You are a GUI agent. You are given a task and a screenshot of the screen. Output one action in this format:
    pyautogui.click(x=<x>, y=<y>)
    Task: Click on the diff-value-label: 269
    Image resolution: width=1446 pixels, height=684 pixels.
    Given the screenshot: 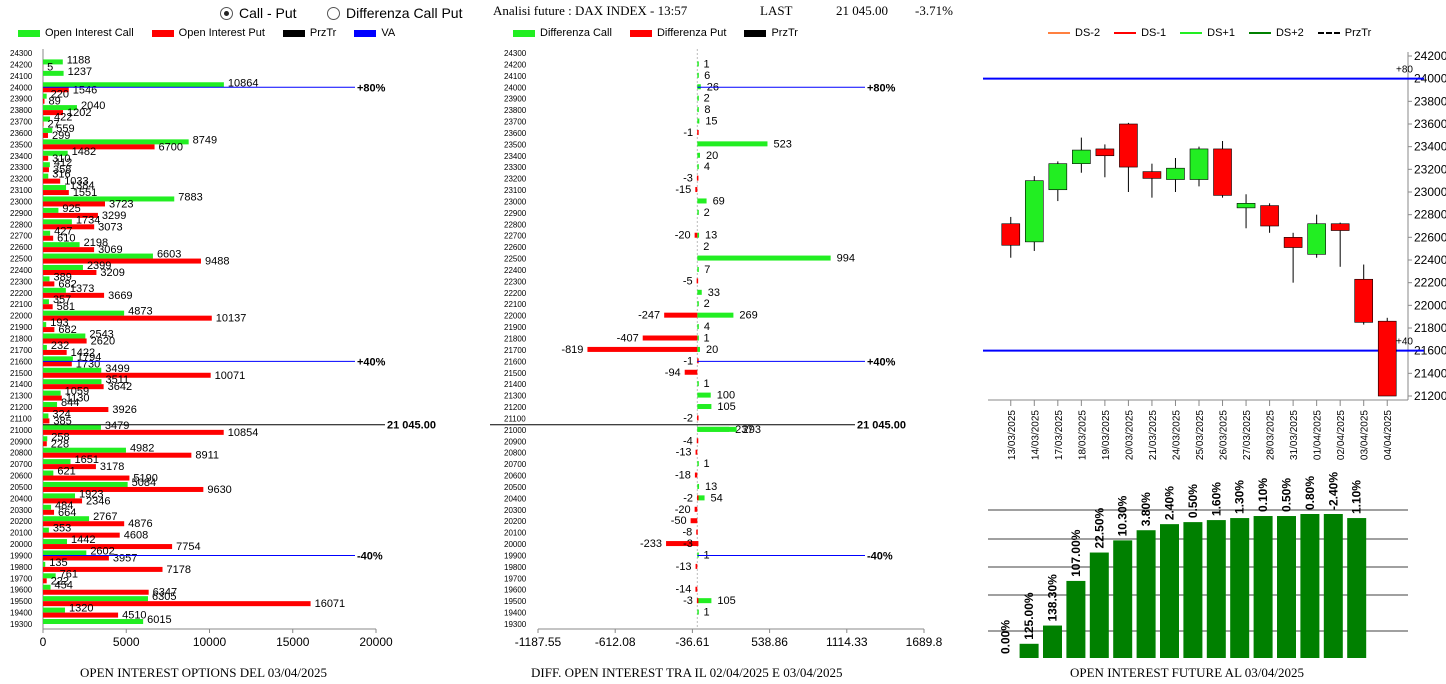 What is the action you would take?
    pyautogui.click(x=748, y=316)
    